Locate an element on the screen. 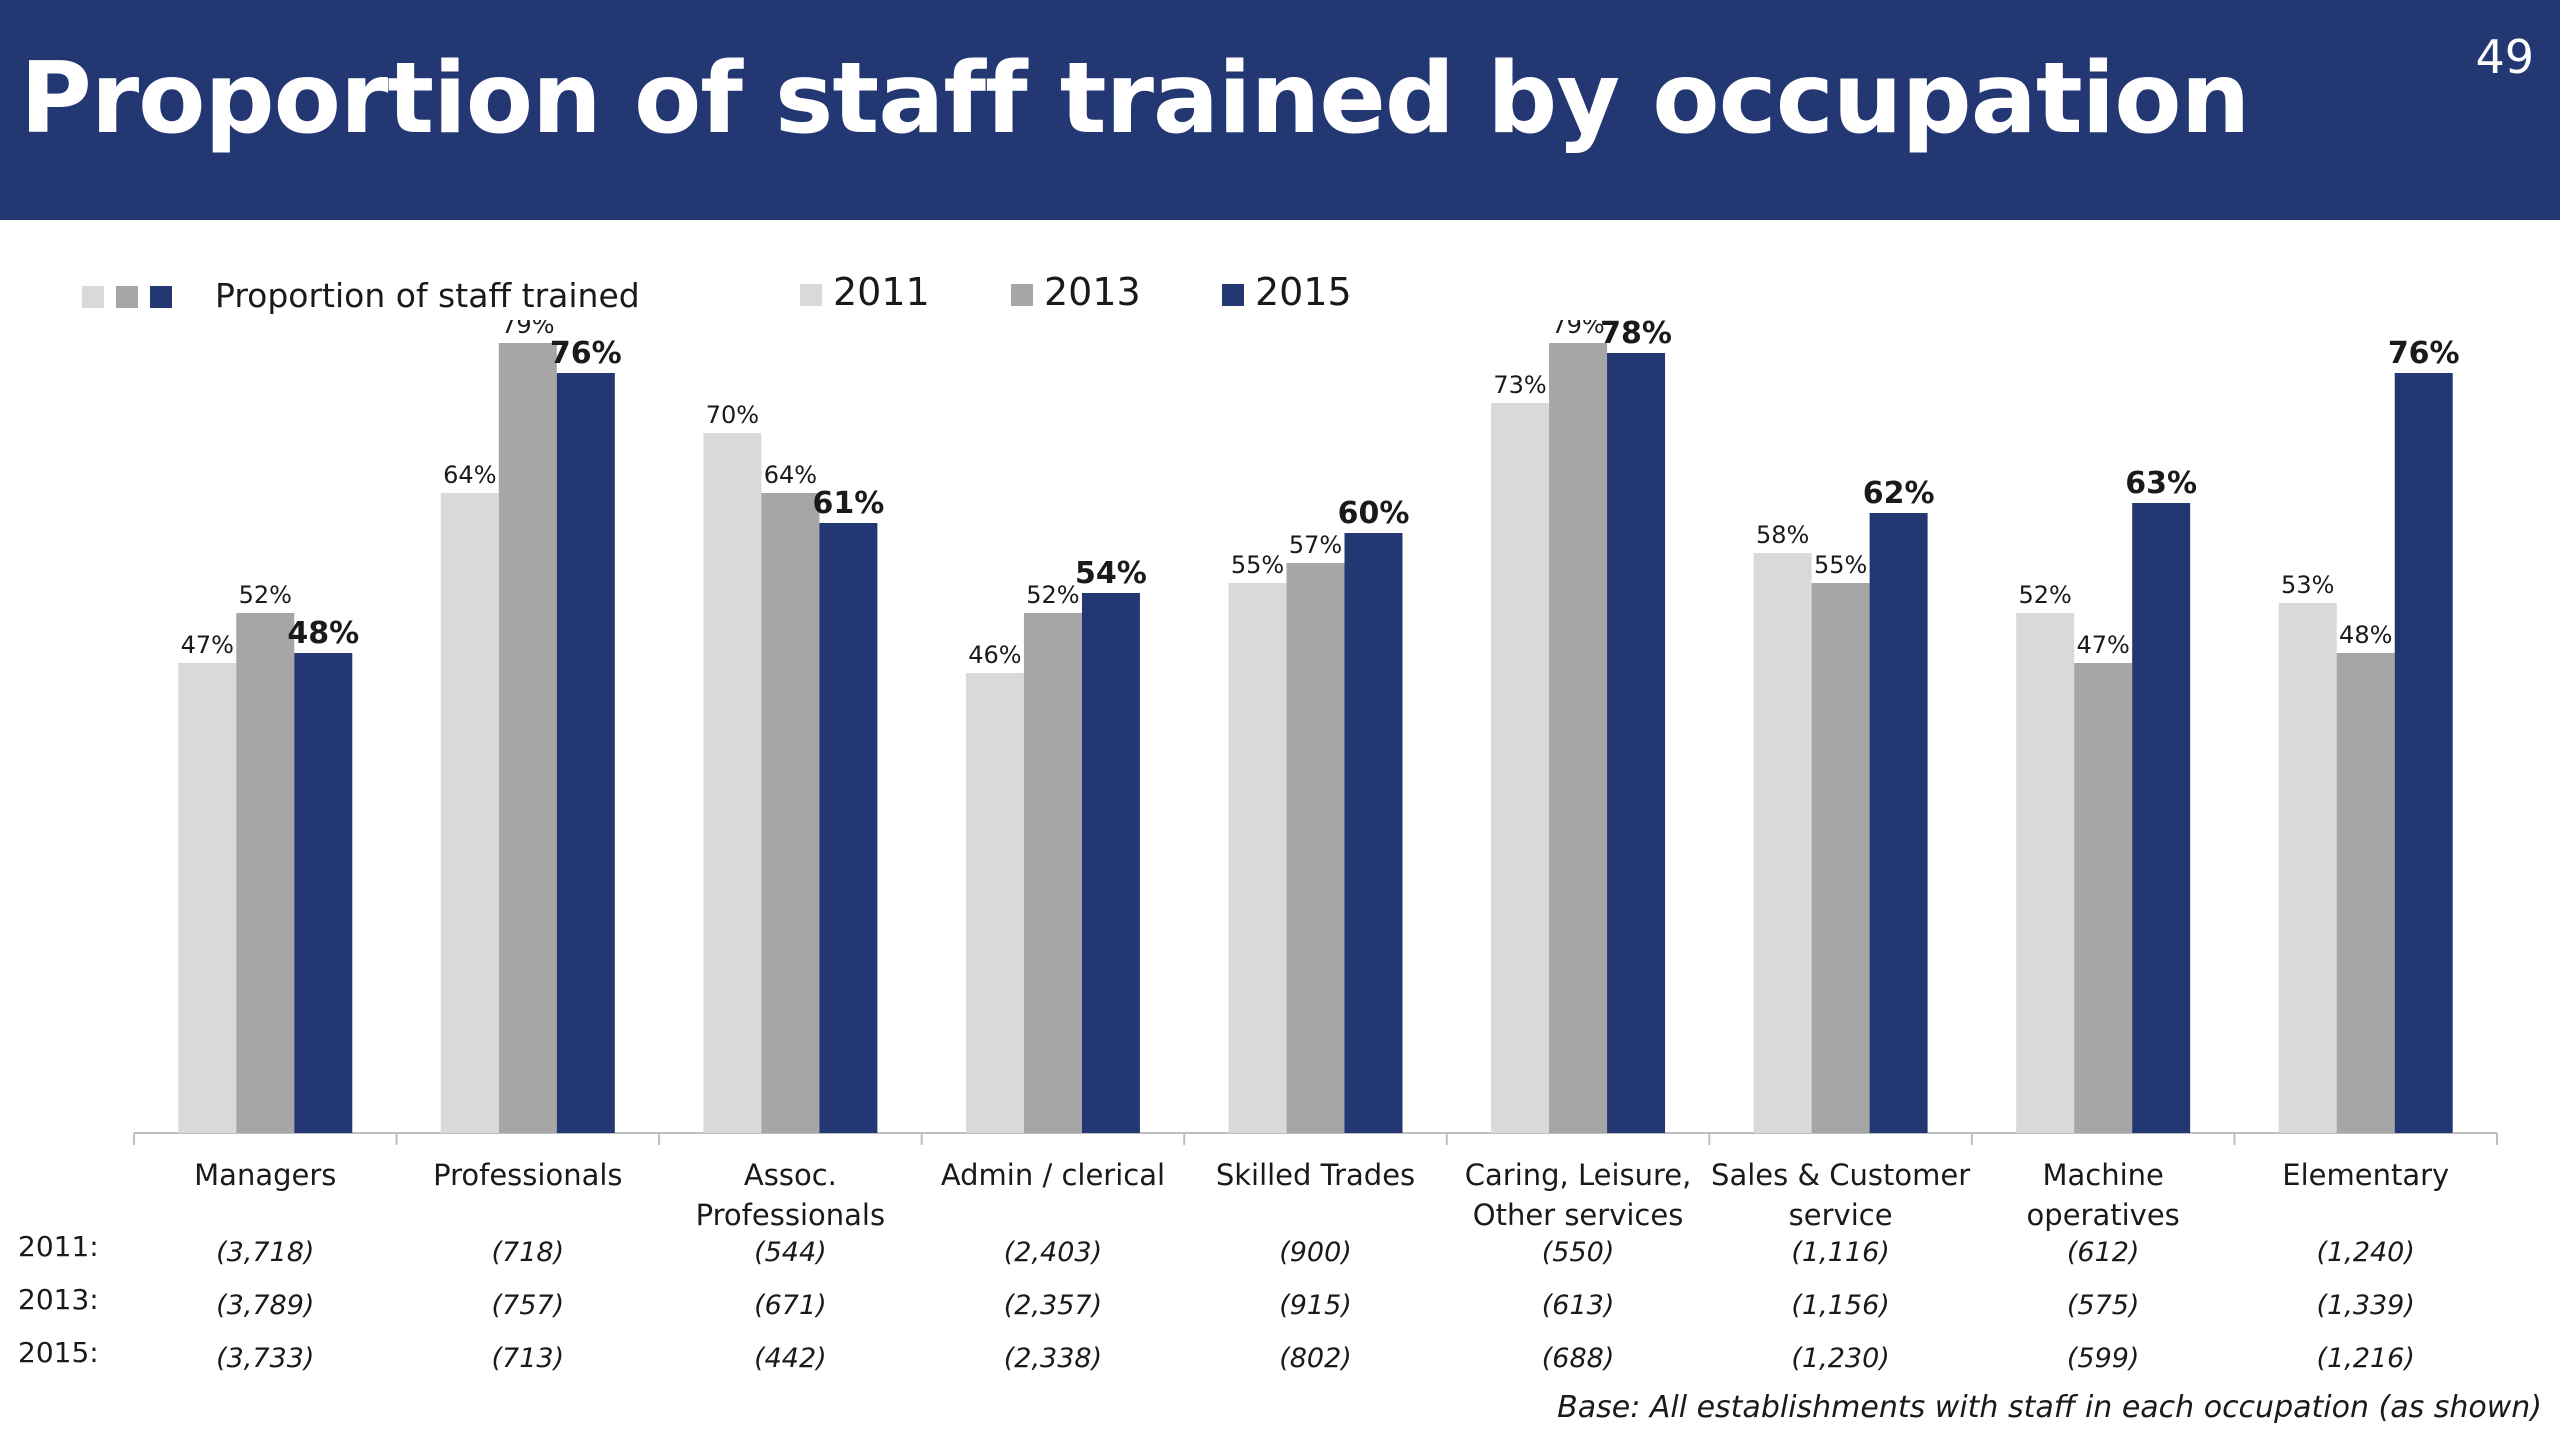  base-count: (688) is located at coordinates (1578, 1358).